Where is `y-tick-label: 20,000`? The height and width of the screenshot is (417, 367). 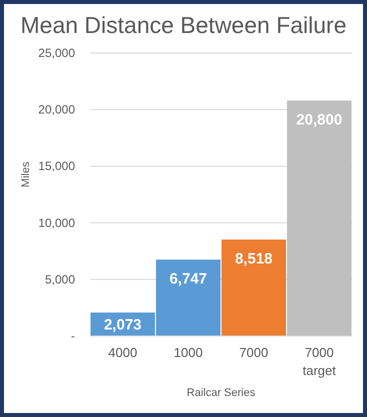 y-tick-label: 20,000 is located at coordinates (57, 109).